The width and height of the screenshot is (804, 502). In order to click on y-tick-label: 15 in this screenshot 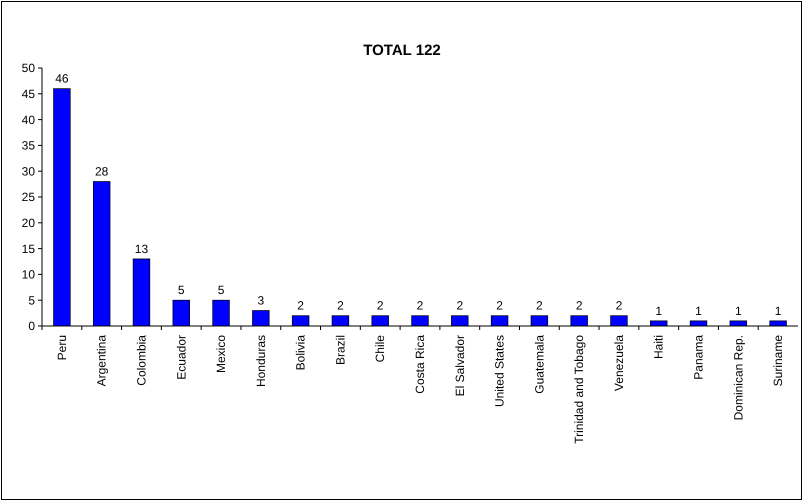, I will do `click(29, 249)`.